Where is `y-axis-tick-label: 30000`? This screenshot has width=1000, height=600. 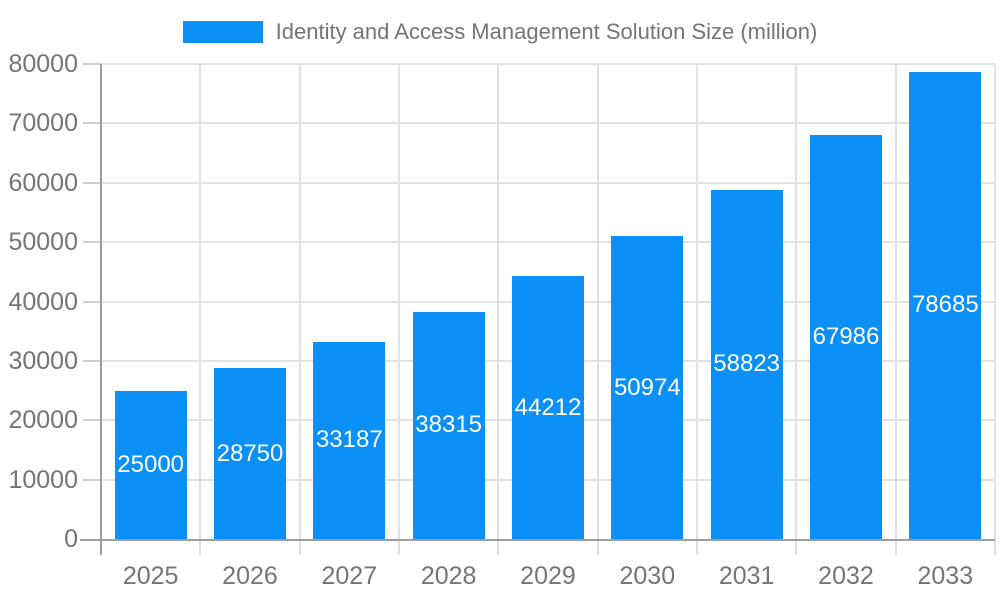
y-axis-tick-label: 30000 is located at coordinates (43, 360).